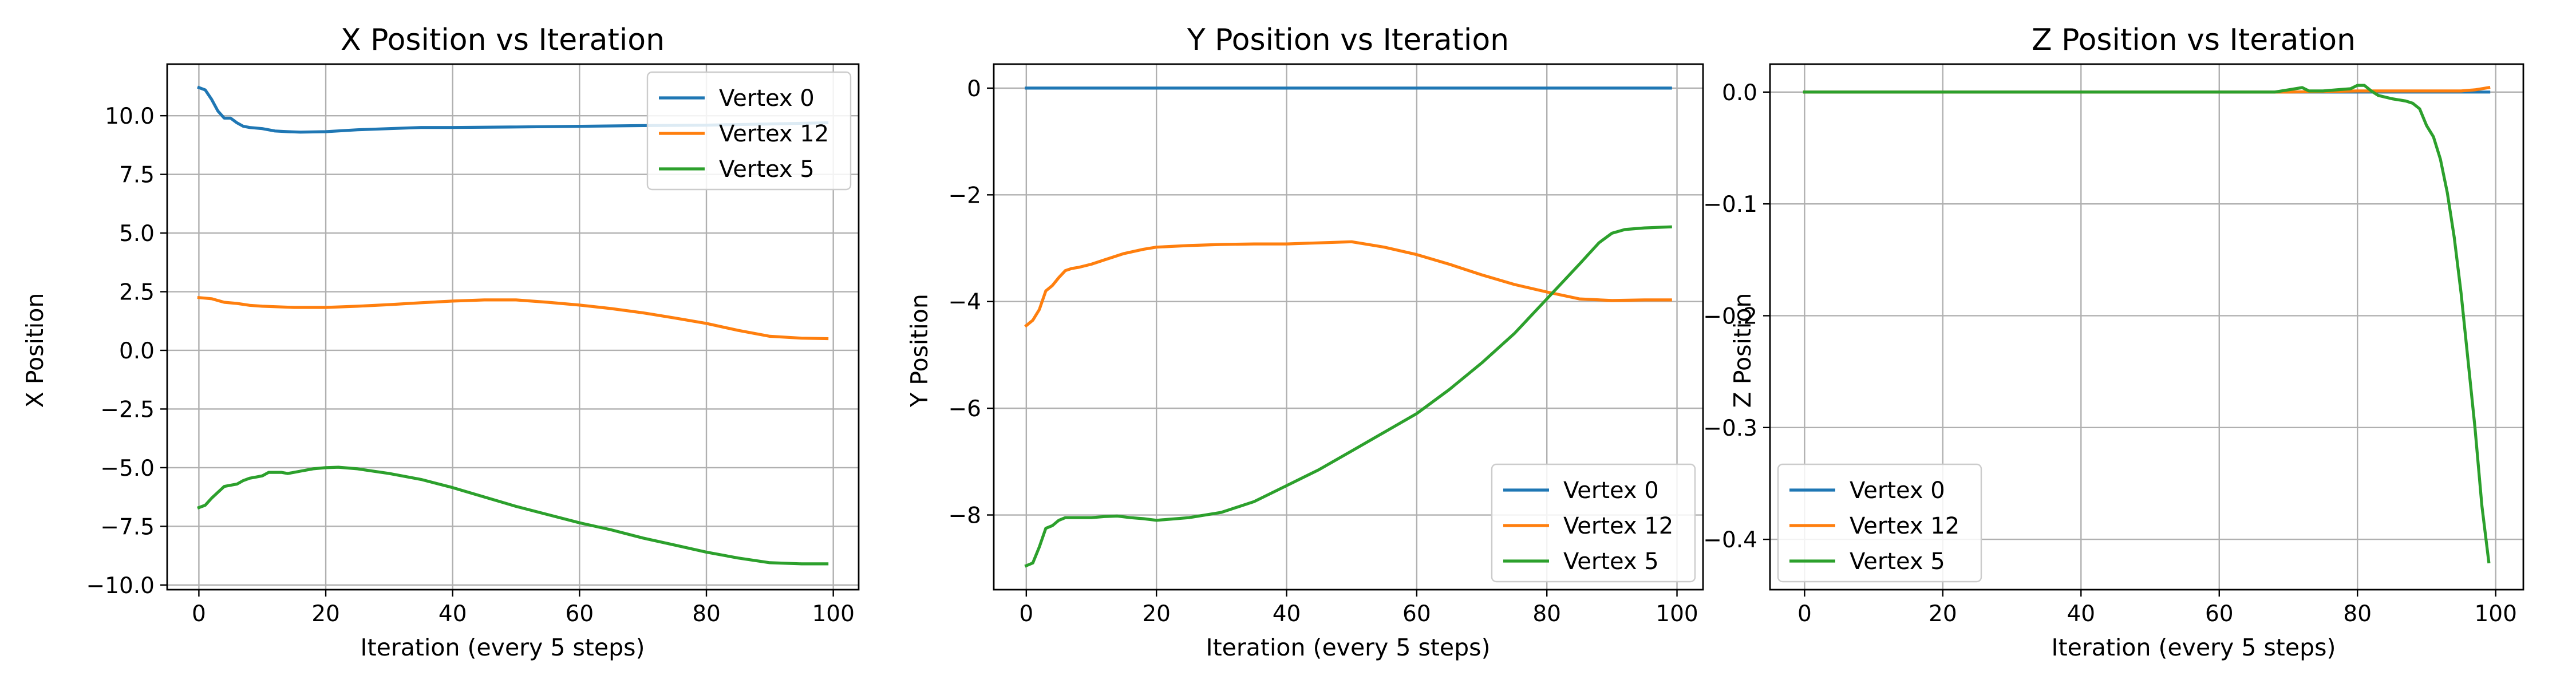 This screenshot has width=2576, height=687. I want to click on y-axis-label: X Position, so click(35, 350).